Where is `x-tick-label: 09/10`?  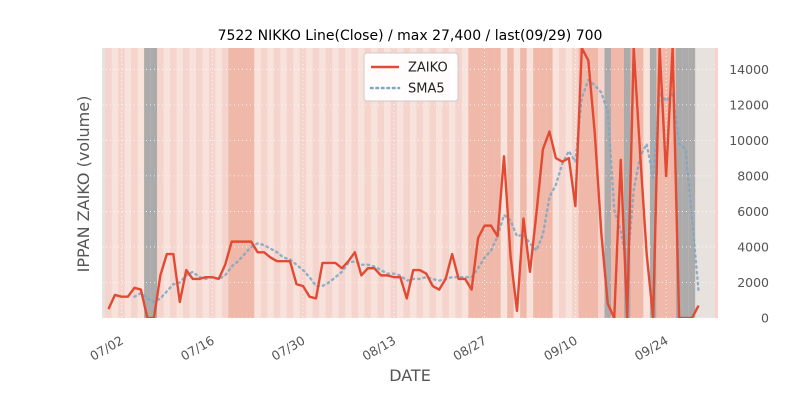 x-tick-label: 09/10 is located at coordinates (560, 348).